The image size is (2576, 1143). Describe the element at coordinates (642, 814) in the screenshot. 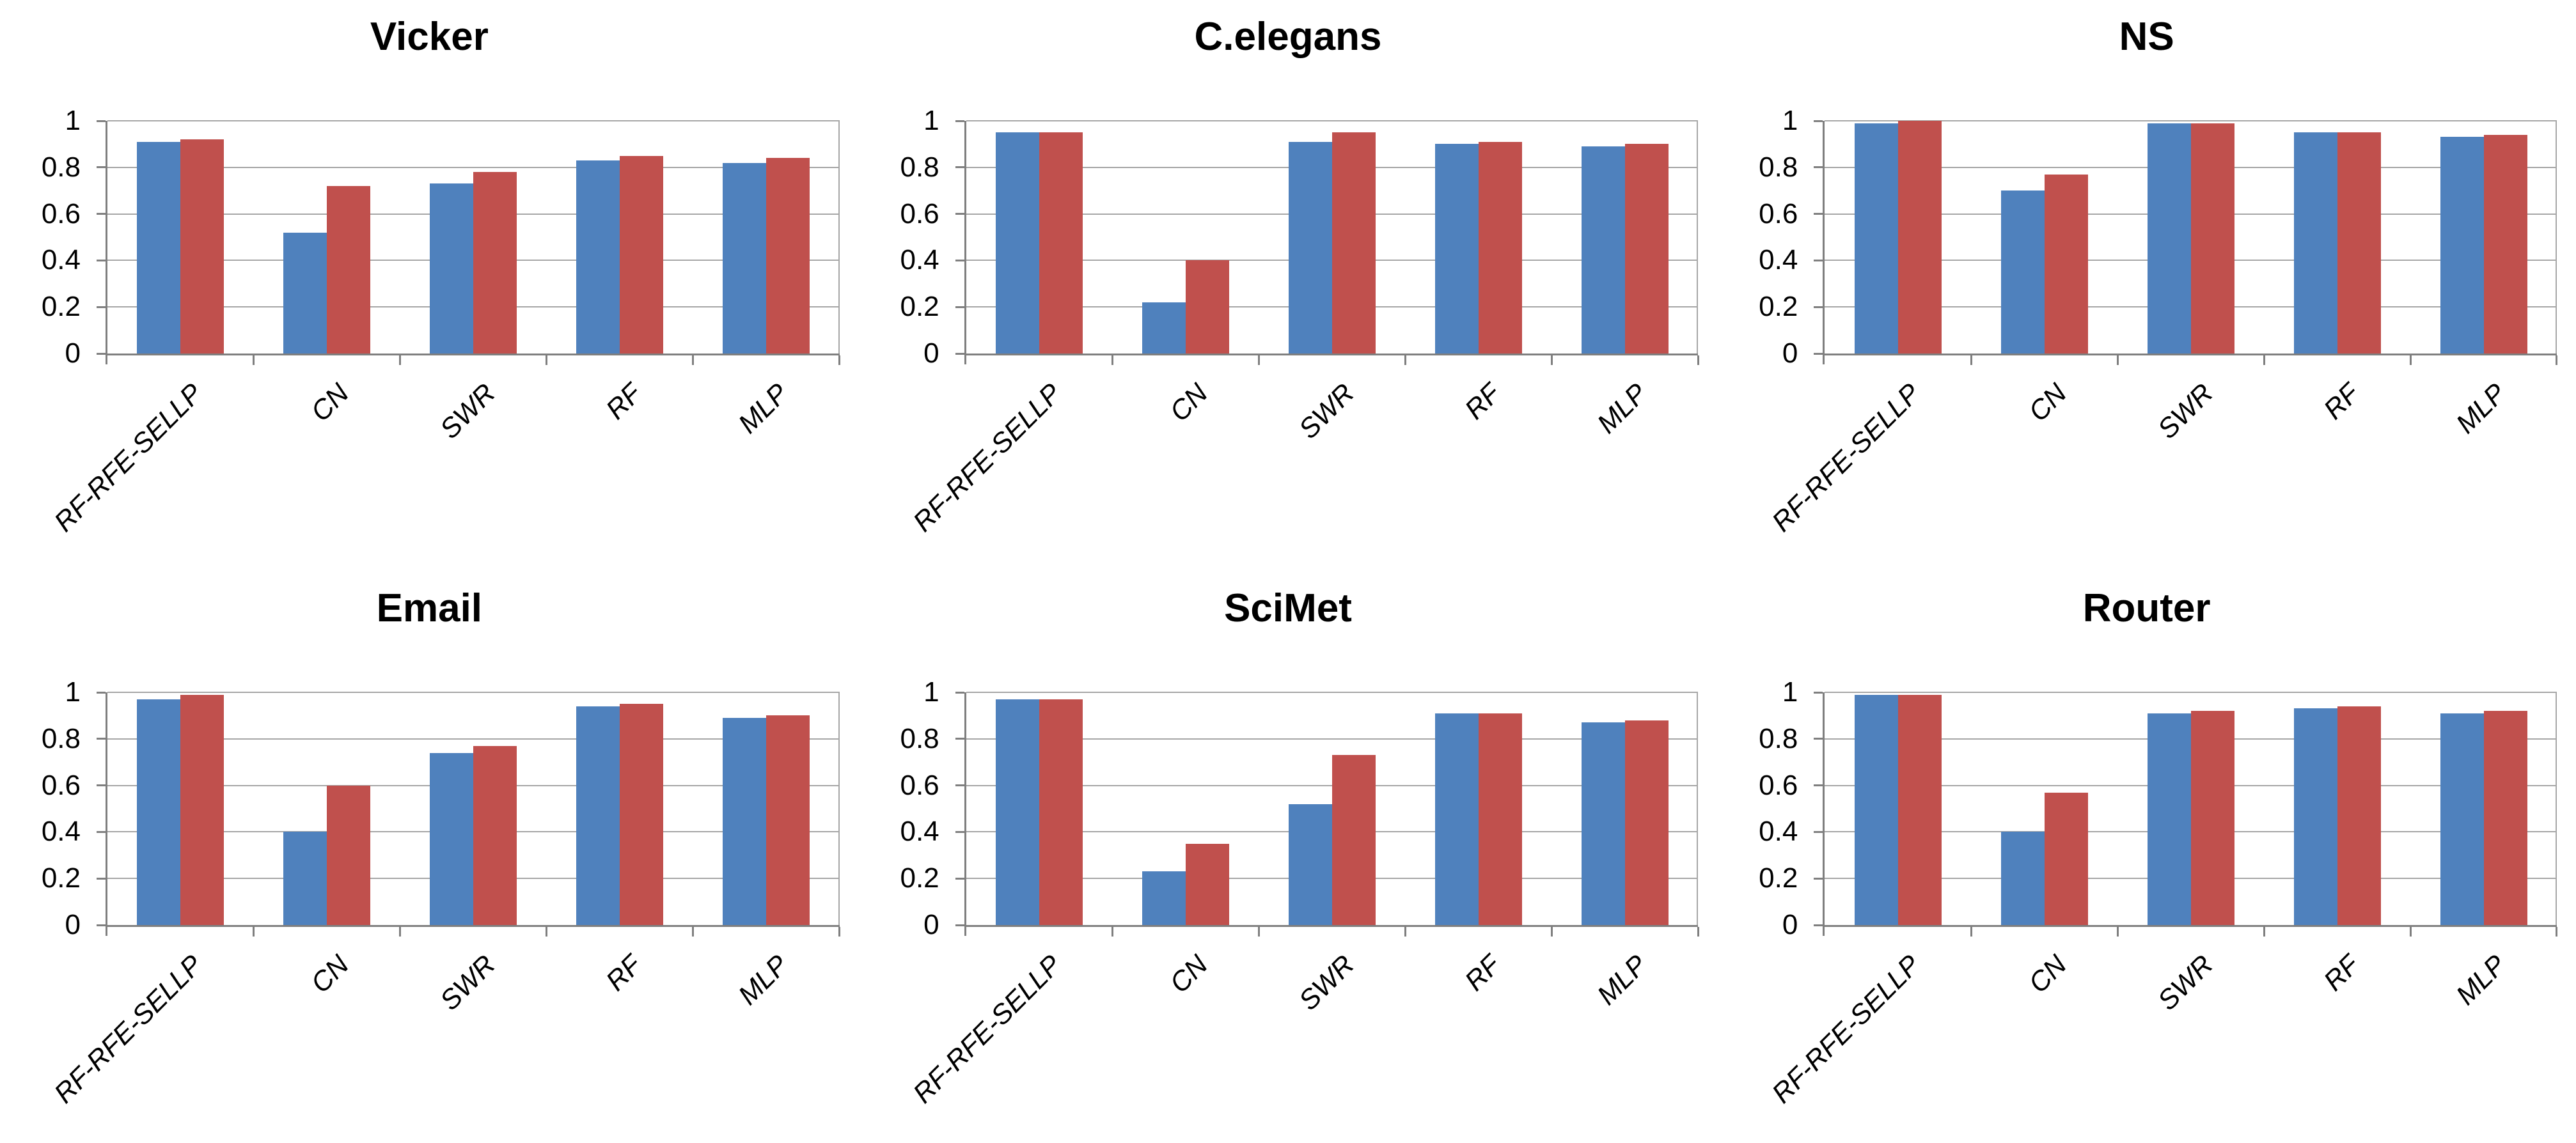

I see `bar-red-rf` at that location.